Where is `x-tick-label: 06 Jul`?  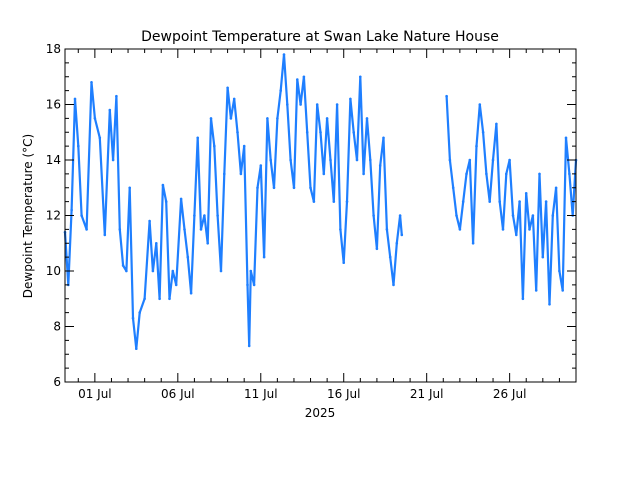 x-tick-label: 06 Jul is located at coordinates (178, 394).